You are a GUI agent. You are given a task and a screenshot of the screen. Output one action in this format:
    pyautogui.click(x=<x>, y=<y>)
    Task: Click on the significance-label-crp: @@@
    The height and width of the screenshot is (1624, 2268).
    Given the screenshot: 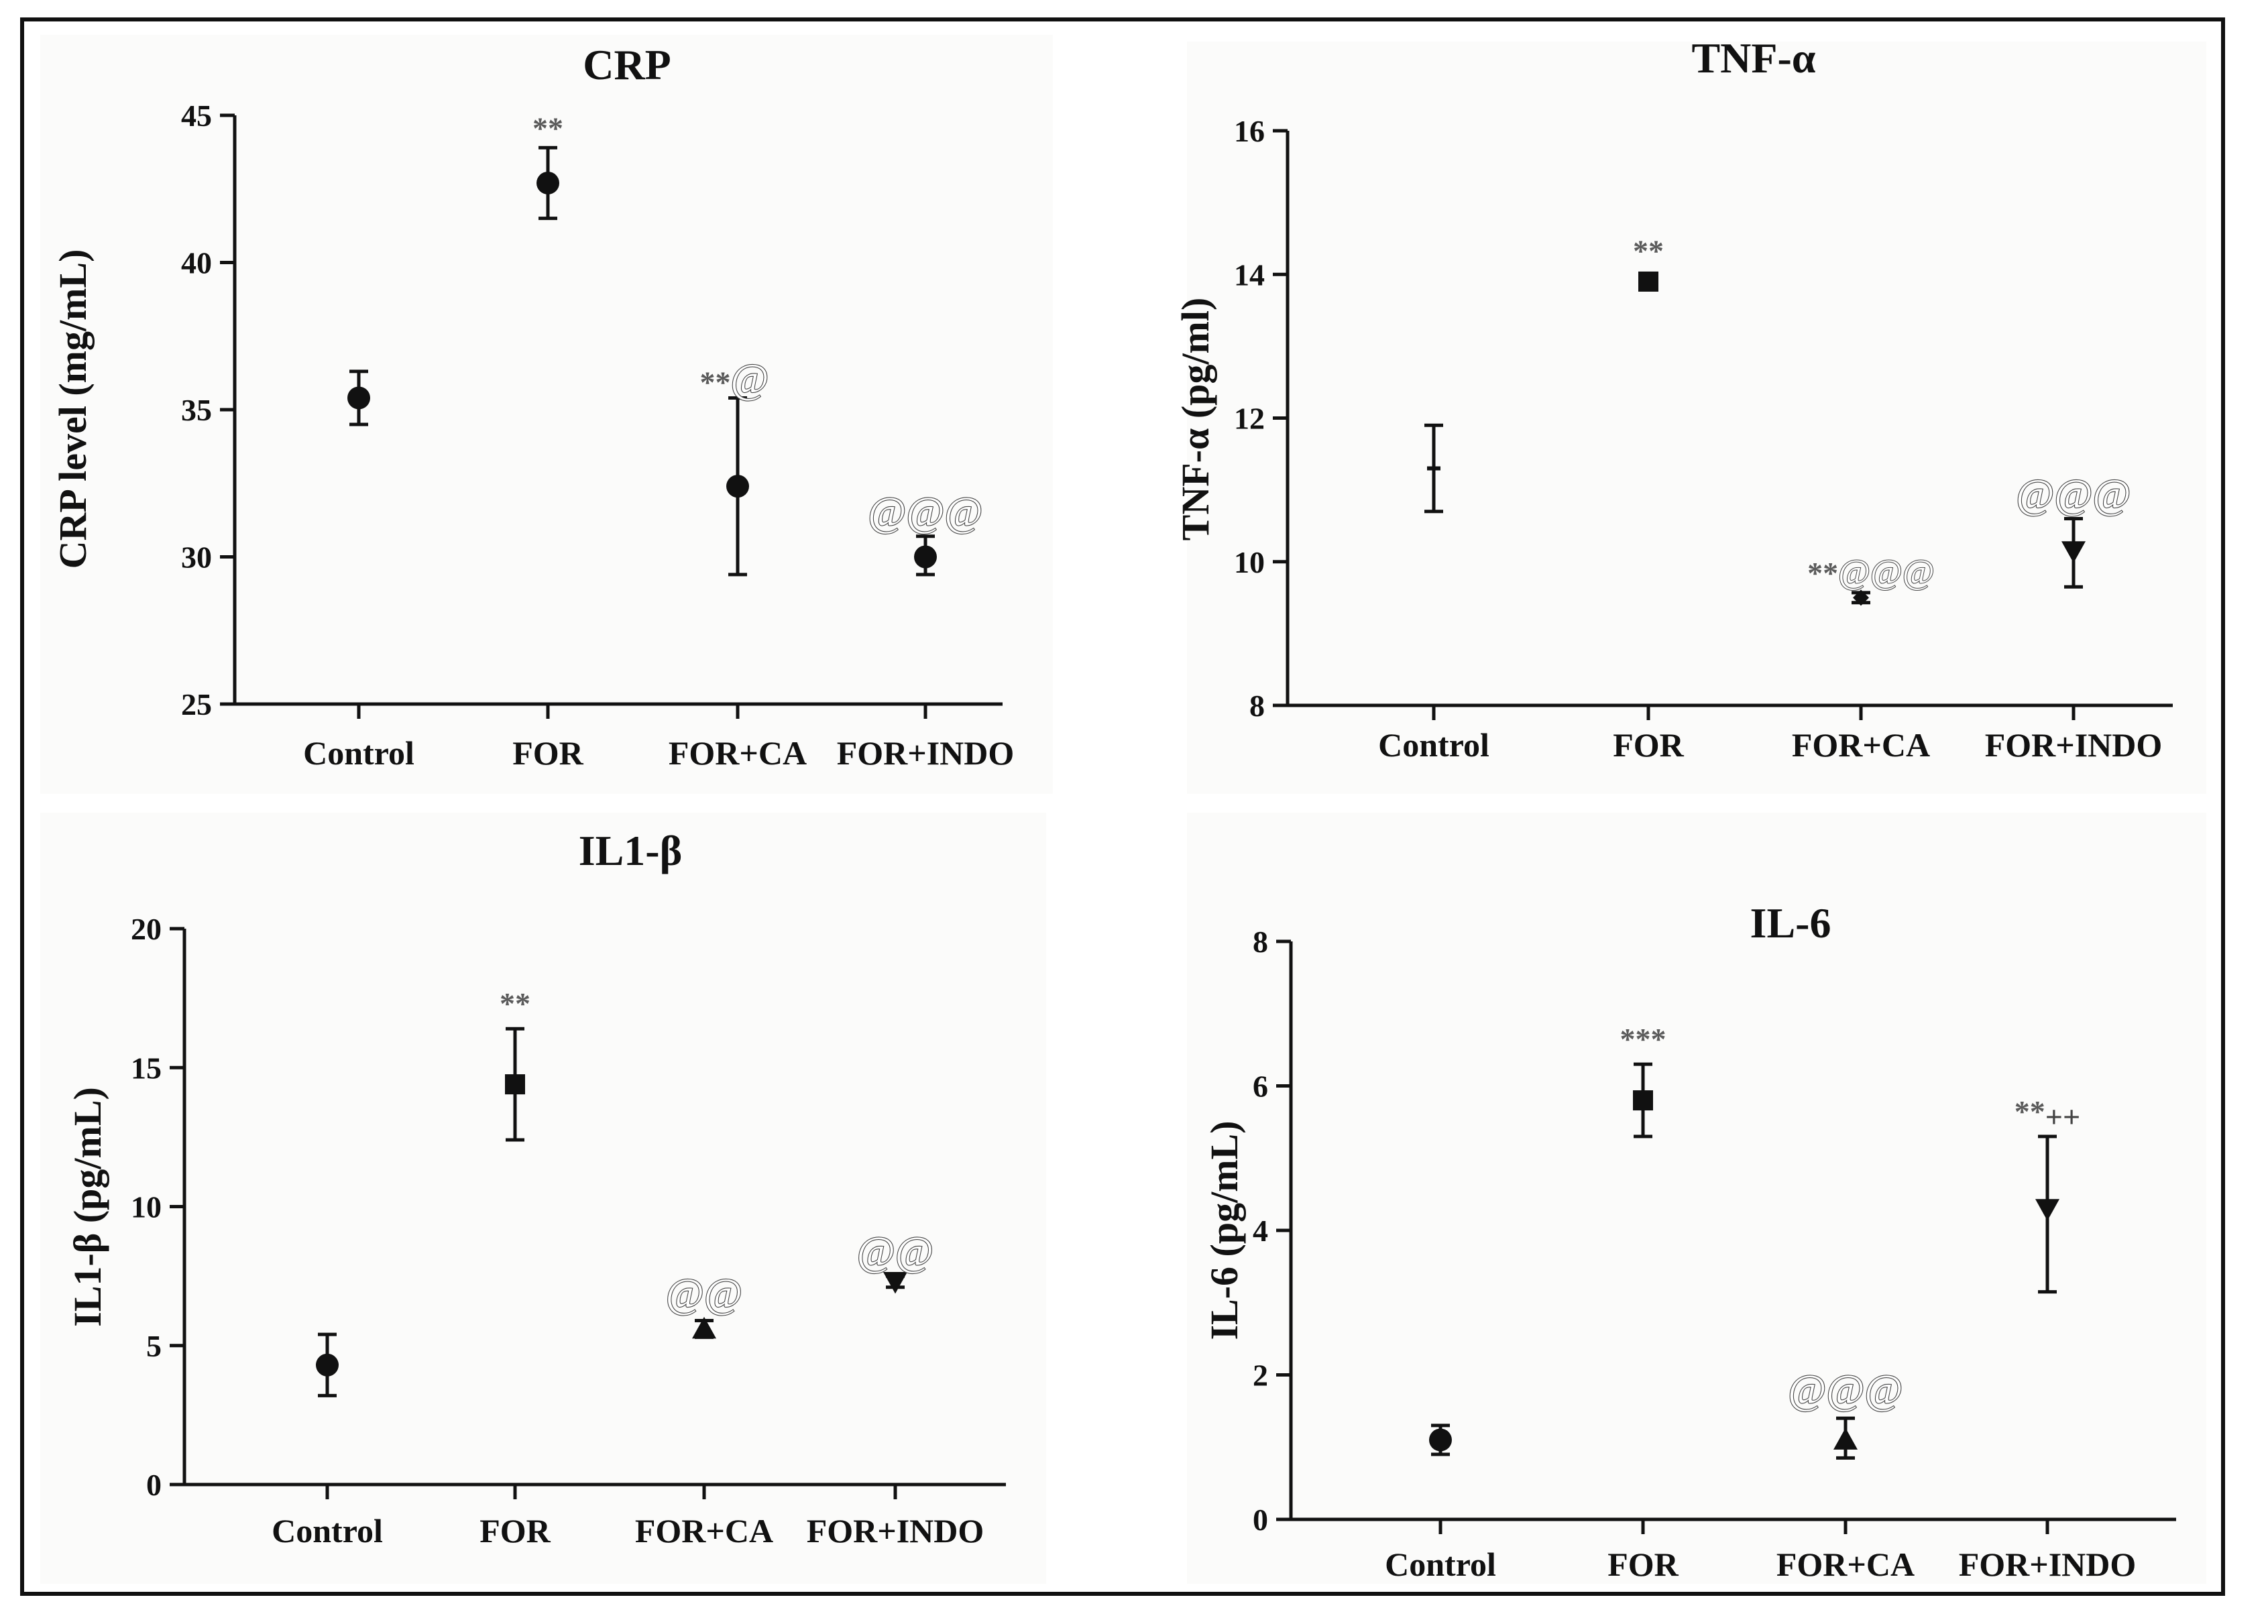 What is the action you would take?
    pyautogui.click(x=925, y=512)
    